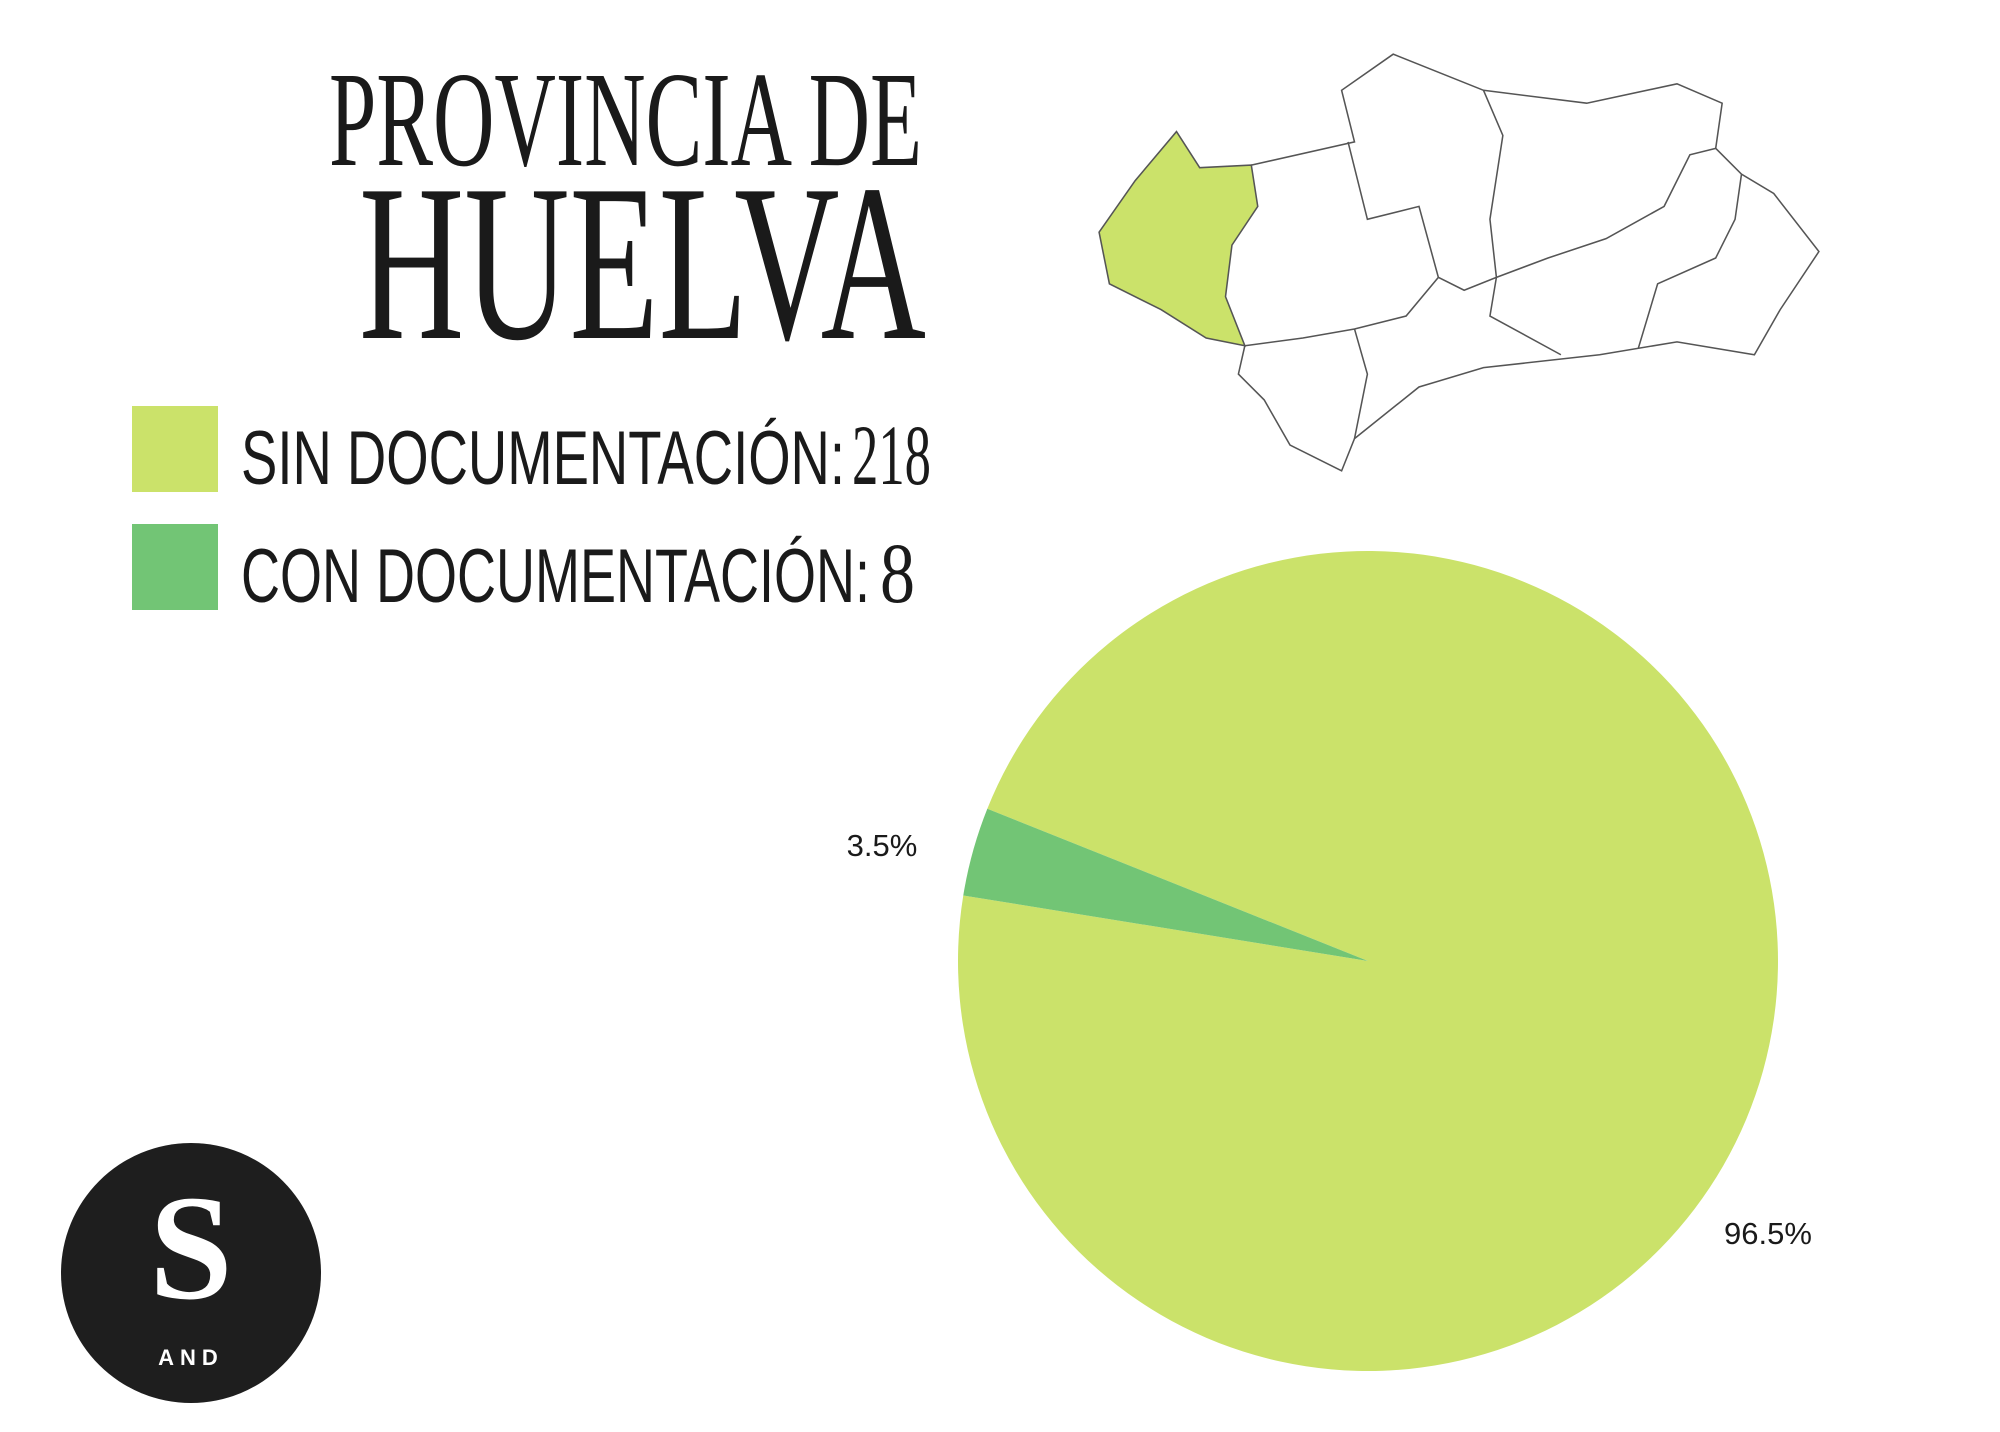  Describe the element at coordinates (891, 455) in the screenshot. I see `legend-count: 218` at that location.